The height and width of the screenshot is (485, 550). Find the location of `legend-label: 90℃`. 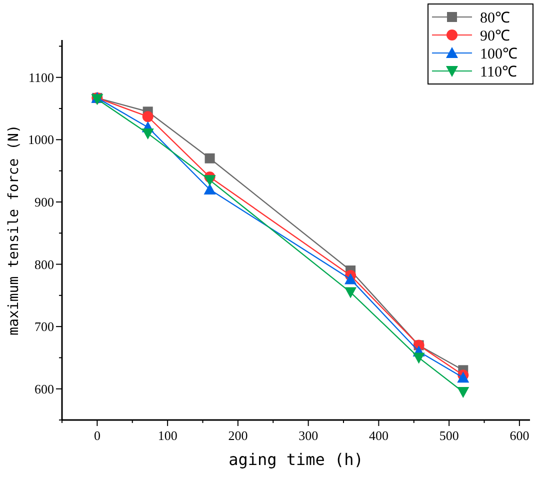

legend-label: 90℃ is located at coordinates (495, 36).